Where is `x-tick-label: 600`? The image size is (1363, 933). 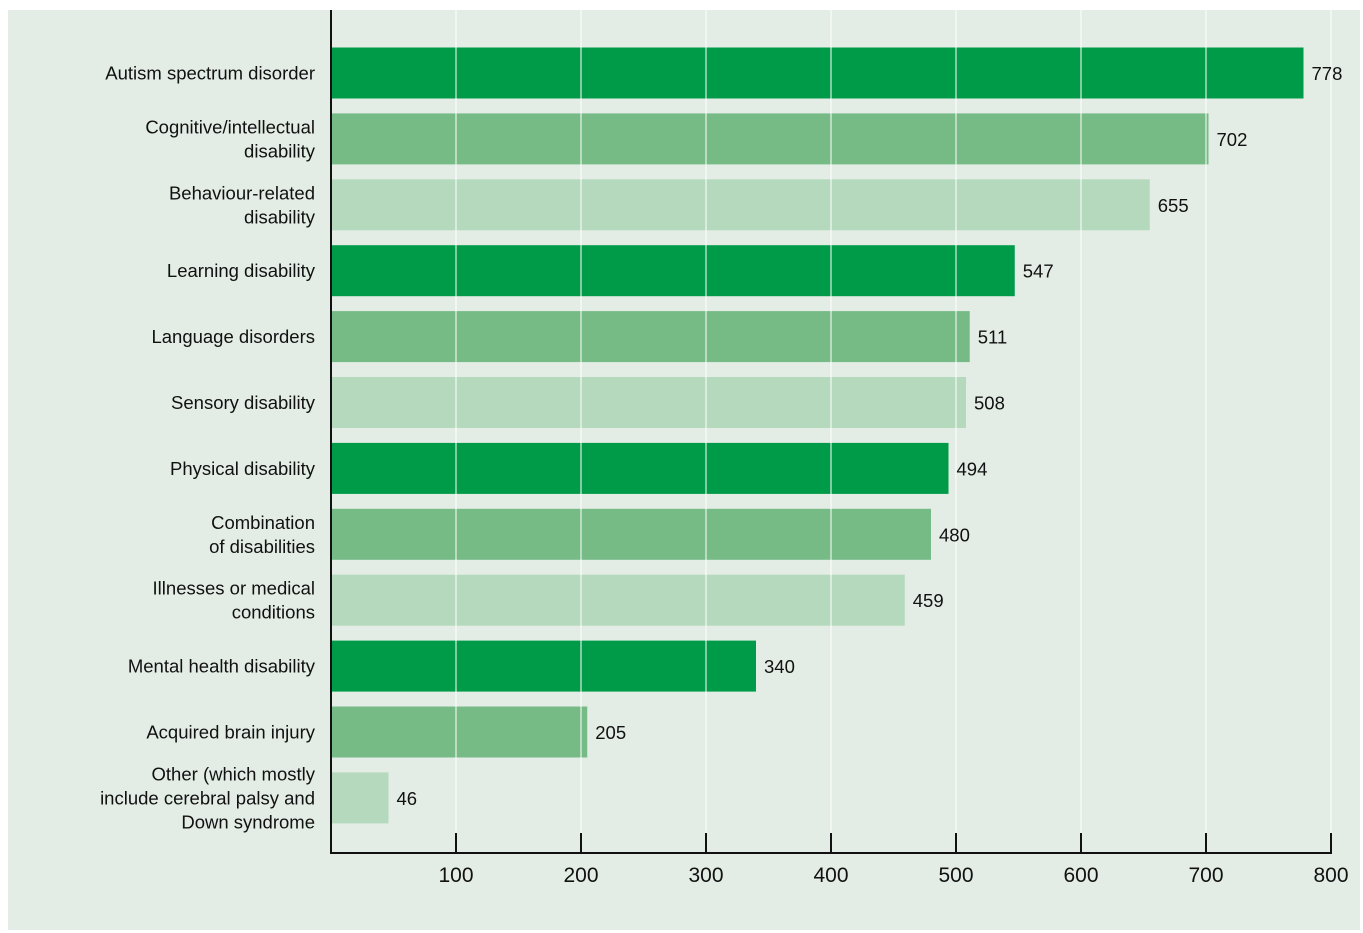
x-tick-label: 600 is located at coordinates (1080, 875).